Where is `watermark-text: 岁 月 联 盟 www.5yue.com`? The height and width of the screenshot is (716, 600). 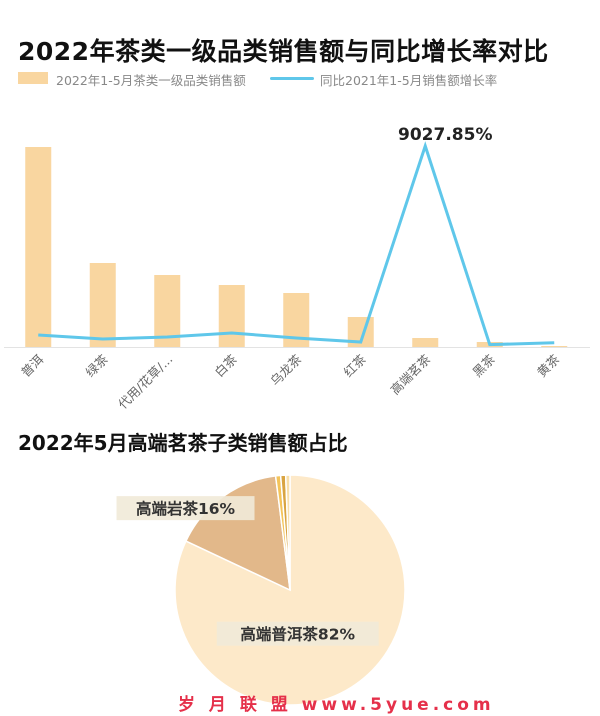 watermark-text: 岁 月 联 盟 www.5yue.com is located at coordinates (336, 705).